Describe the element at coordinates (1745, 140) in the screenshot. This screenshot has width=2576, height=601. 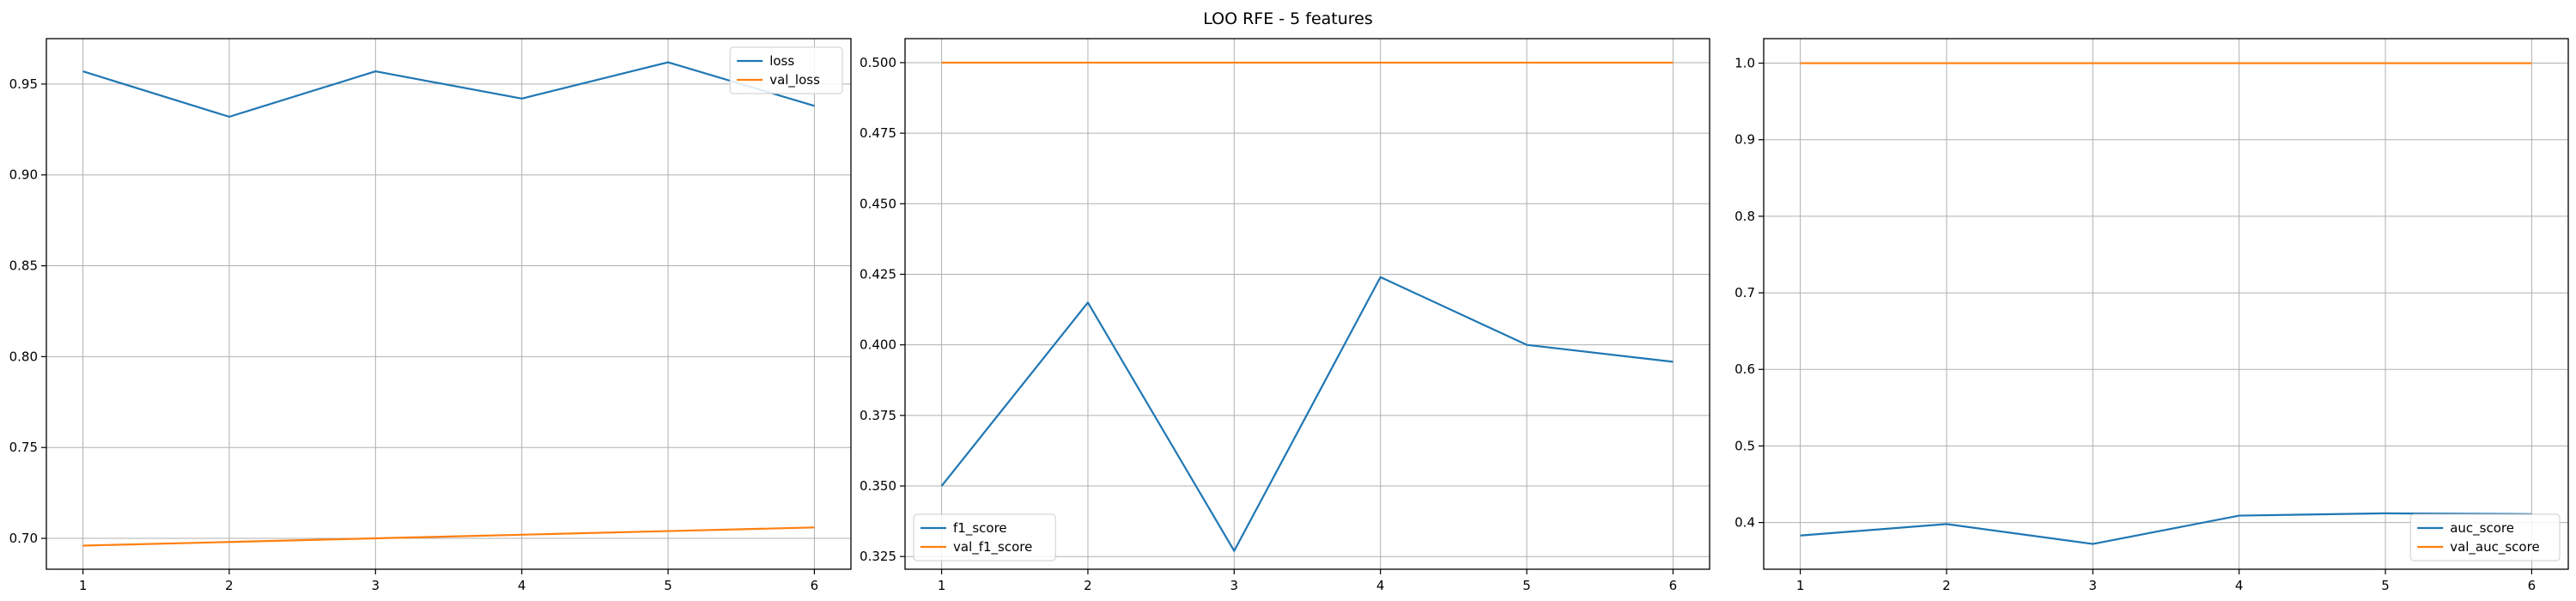
I see `y-tick-label: 0.9` at that location.